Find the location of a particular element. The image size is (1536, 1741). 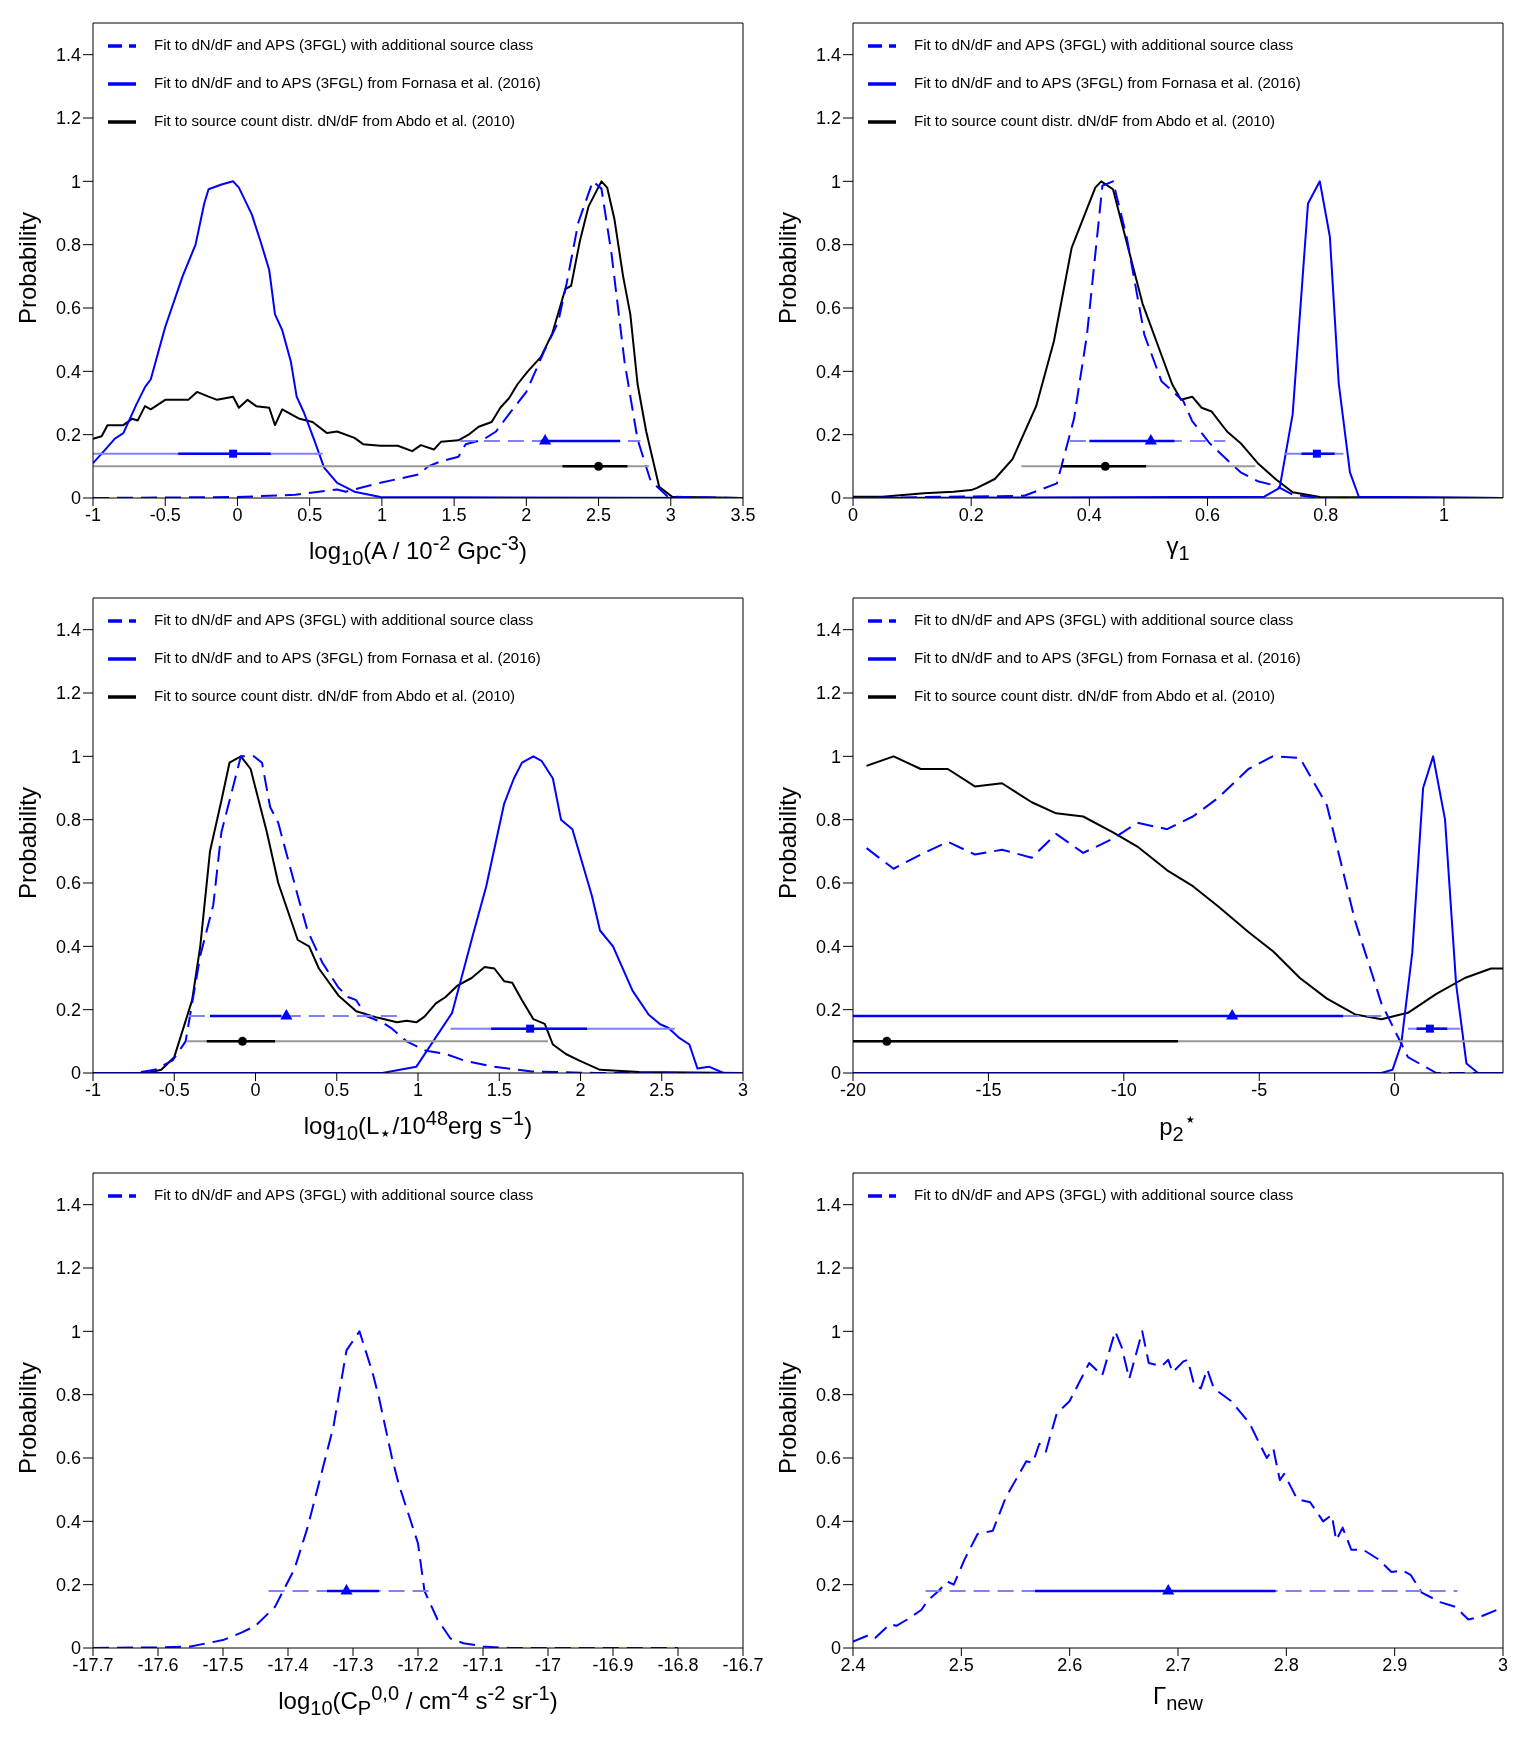

x-tick-label: 2.6 is located at coordinates (1070, 1664).